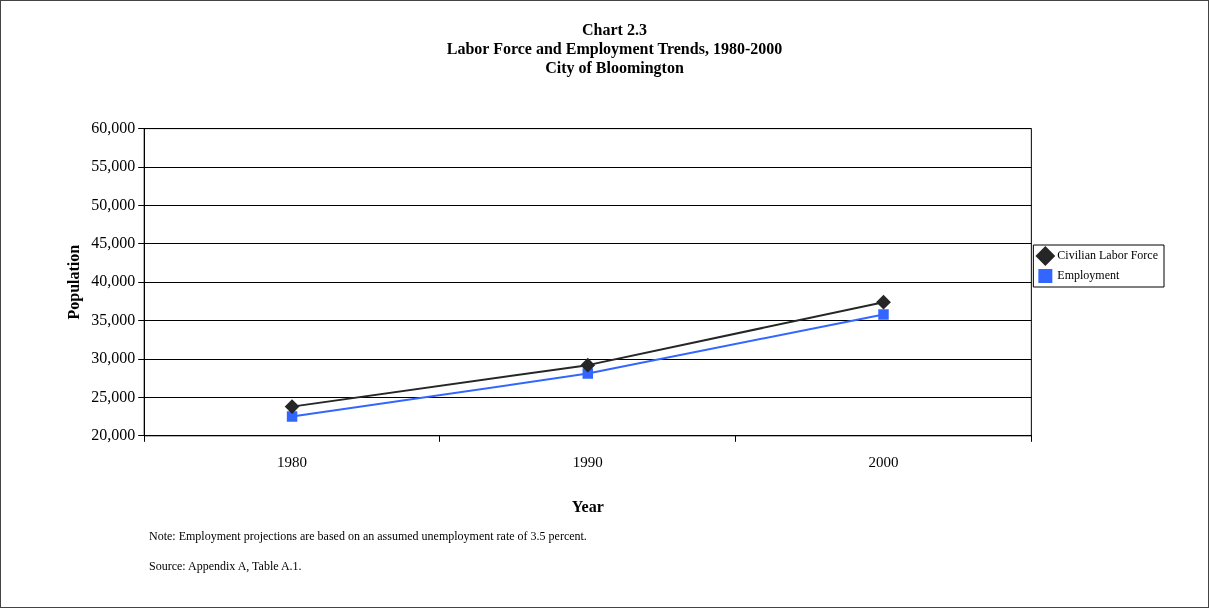 Image resolution: width=1209 pixels, height=608 pixels. I want to click on text: Note: Employment projections are based on an assumed unemployment rate of 3.5 percent., so click(368, 536).